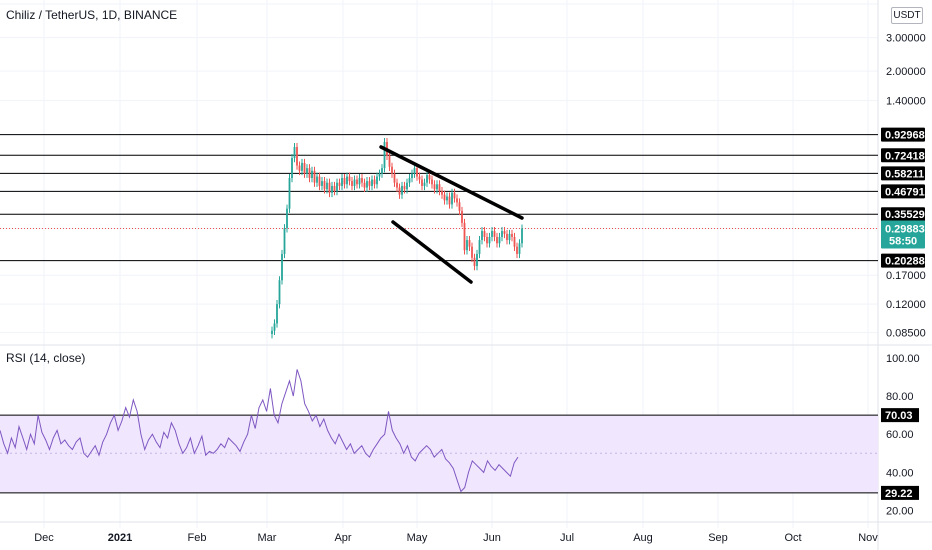 The width and height of the screenshot is (932, 550). What do you see at coordinates (907, 15) in the screenshot?
I see `currency-badge: USDT` at bounding box center [907, 15].